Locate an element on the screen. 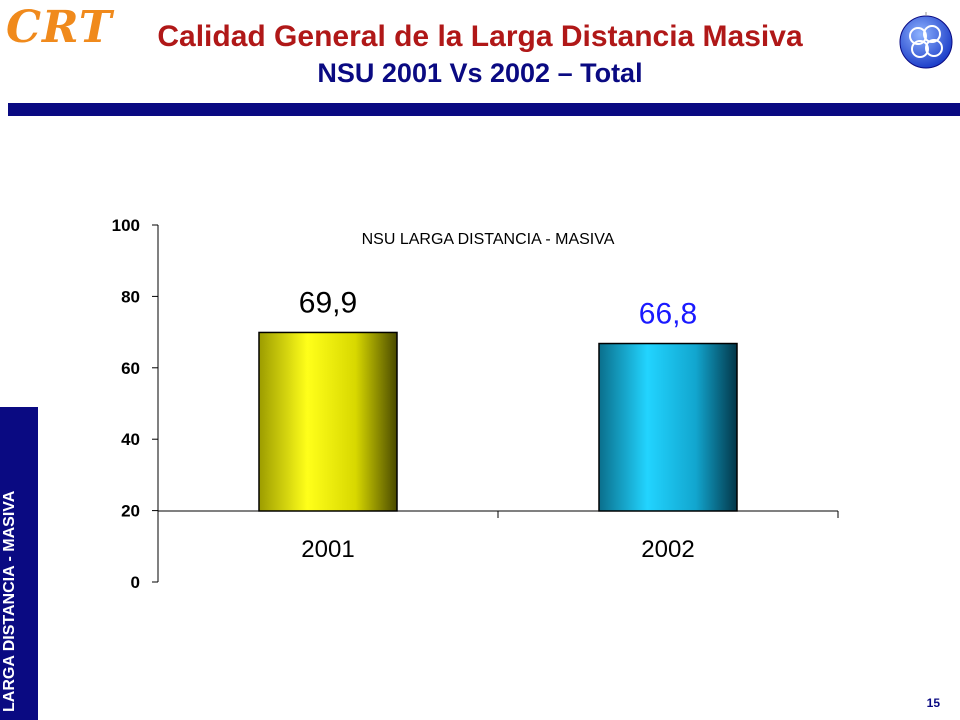 The image size is (960, 720). y-tick-label: 80 is located at coordinates (130, 296).